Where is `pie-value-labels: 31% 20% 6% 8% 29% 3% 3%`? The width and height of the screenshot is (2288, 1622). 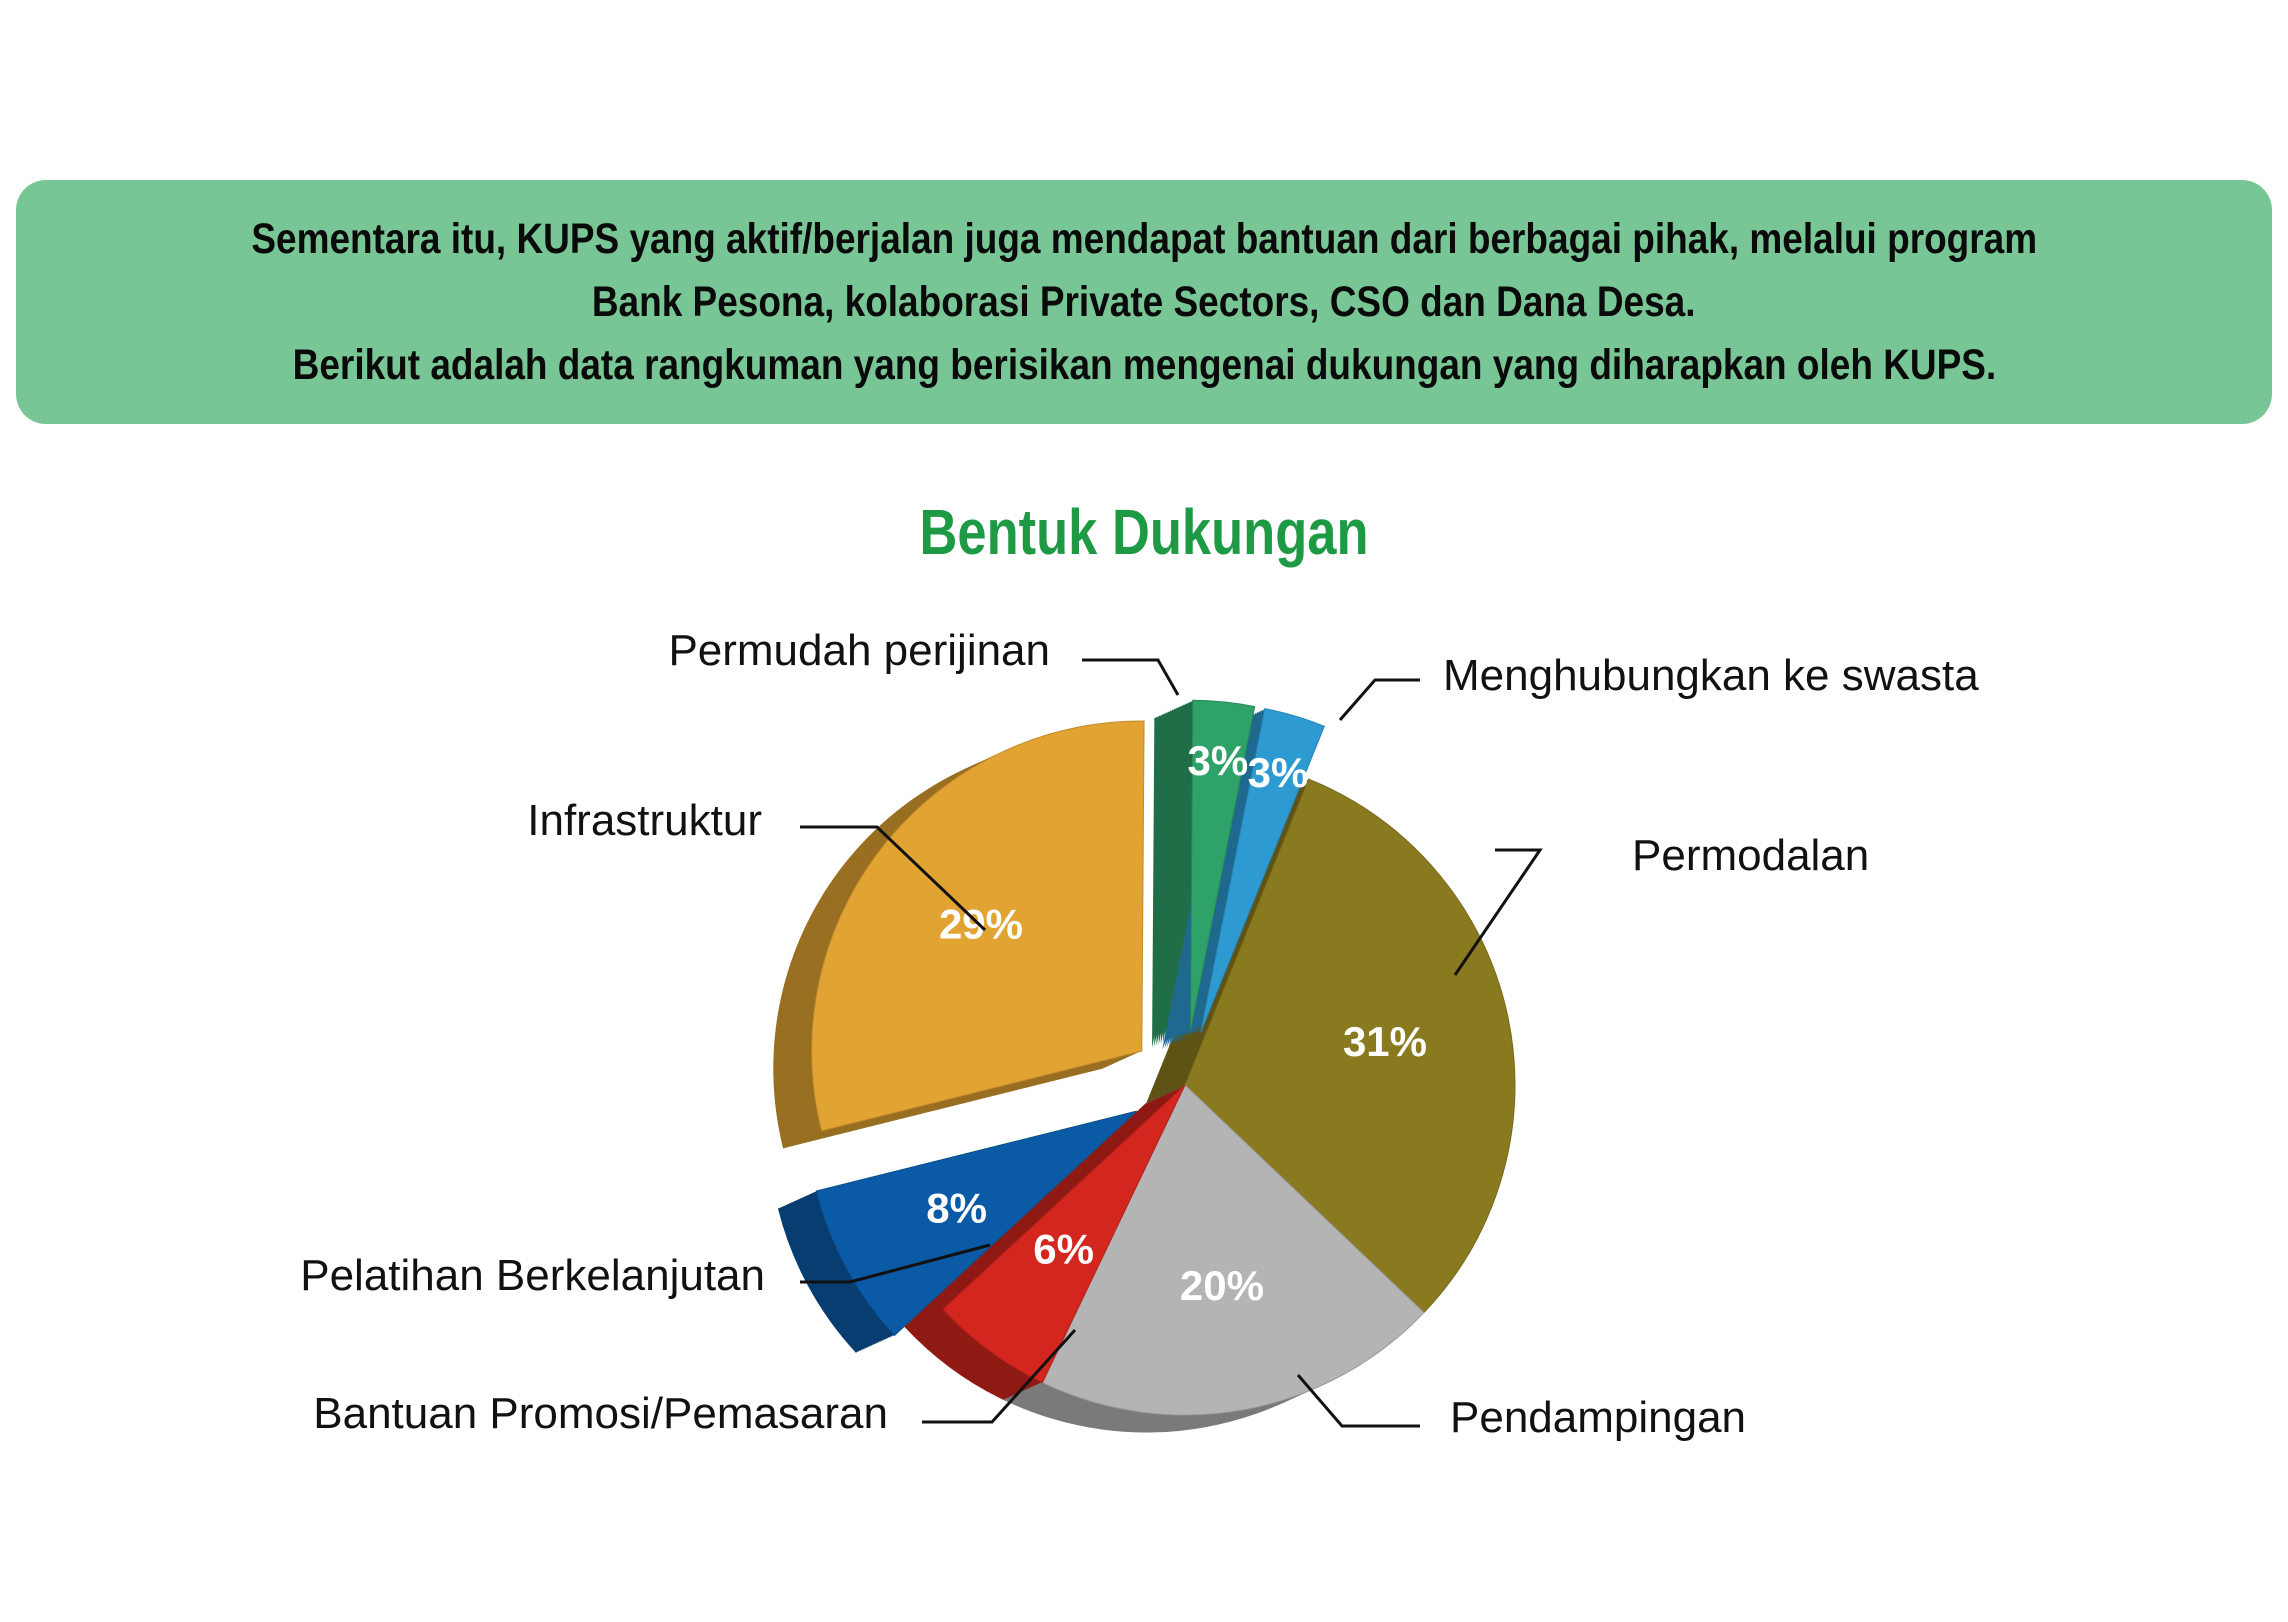 pie-value-labels: 31% 20% 6% 8% 29% 3% 3% is located at coordinates (1176, 1023).